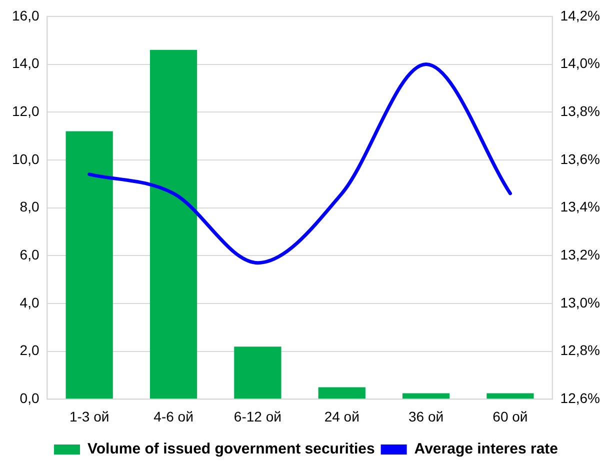  What do you see at coordinates (486, 449) in the screenshot?
I see `legend-label: Average interes rate` at bounding box center [486, 449].